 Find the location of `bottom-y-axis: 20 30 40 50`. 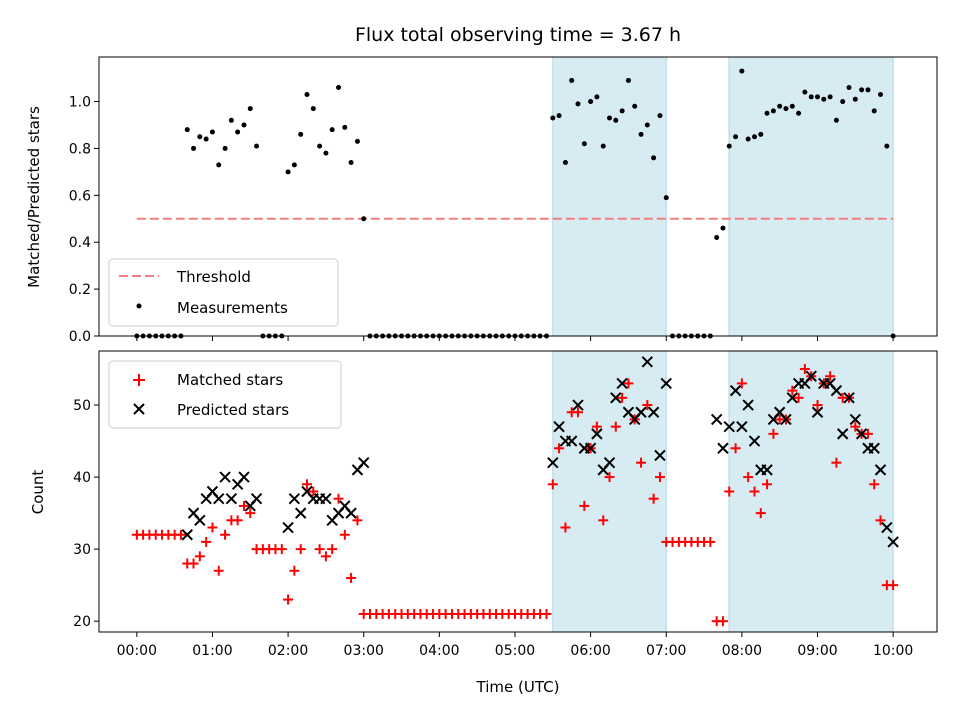

bottom-y-axis: 20 30 40 50 is located at coordinates (86, 514).